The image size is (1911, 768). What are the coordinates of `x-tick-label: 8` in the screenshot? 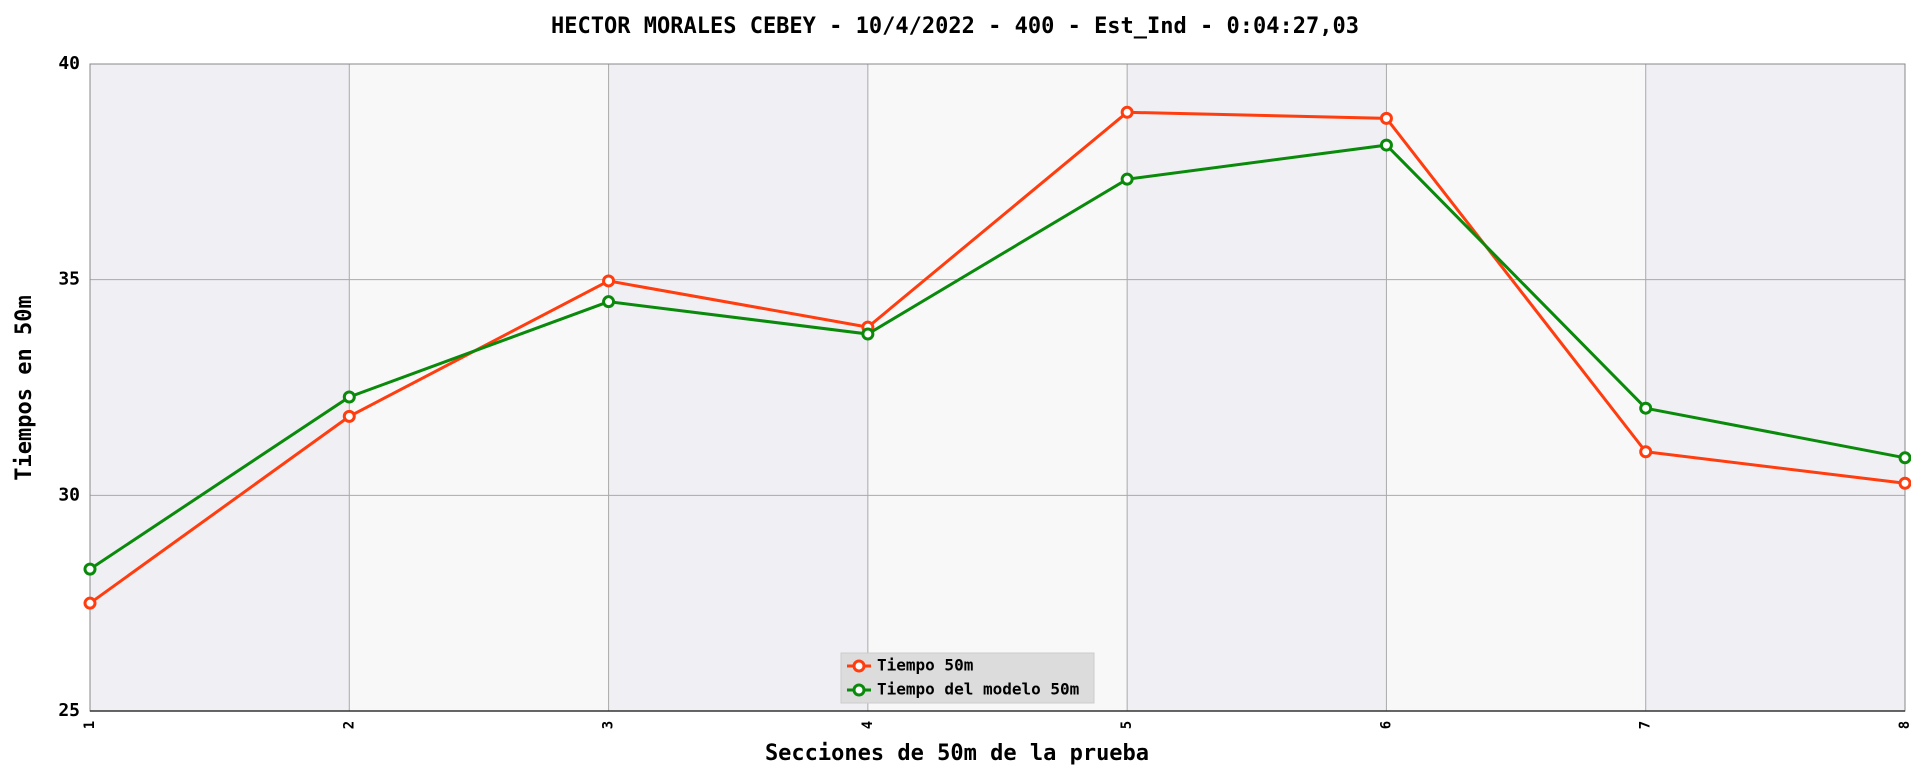 It's located at (1904, 725).